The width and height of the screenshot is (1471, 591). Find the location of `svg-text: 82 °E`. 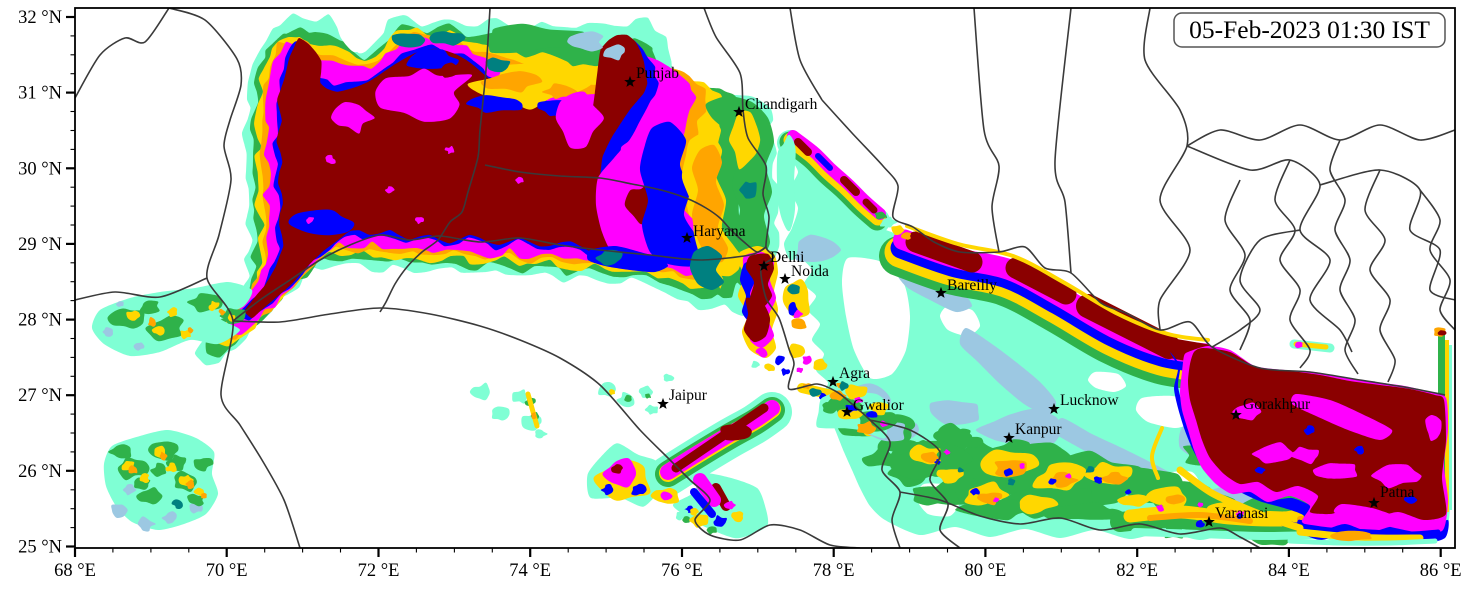

svg-text: 82 °E is located at coordinates (1137, 571).